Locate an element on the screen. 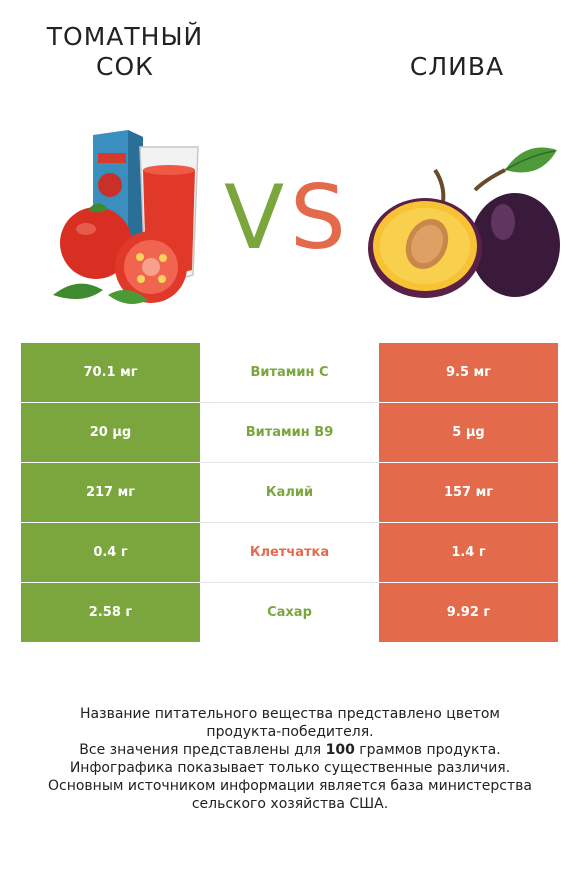 The width and height of the screenshot is (580, 874). left-product-title: ТОМАТНЫЙ СОК is located at coordinates (125, 52).